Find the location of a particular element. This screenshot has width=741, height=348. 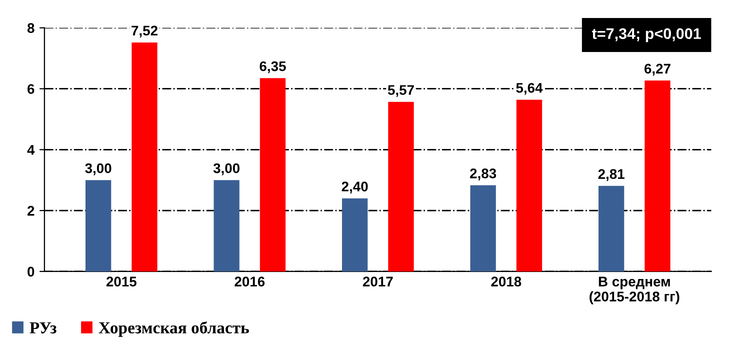

y-tick-label: 0 is located at coordinates (31, 271).